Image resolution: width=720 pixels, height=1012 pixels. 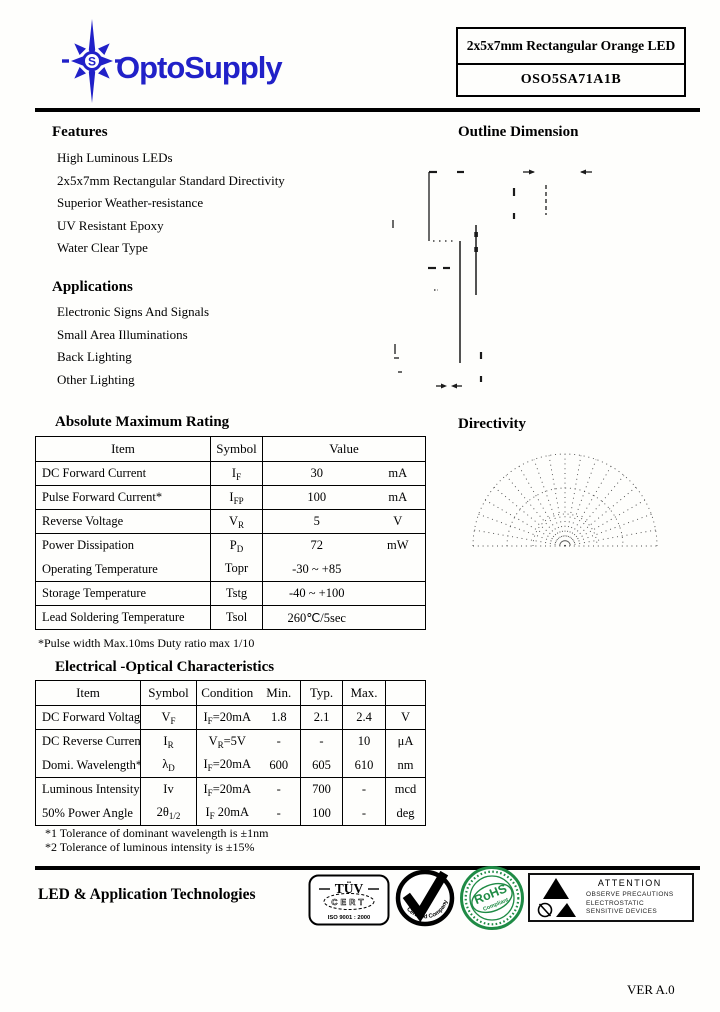 I want to click on table-row: Operating Temperature Topr -30 ~ +85, so click(x=231, y=569).